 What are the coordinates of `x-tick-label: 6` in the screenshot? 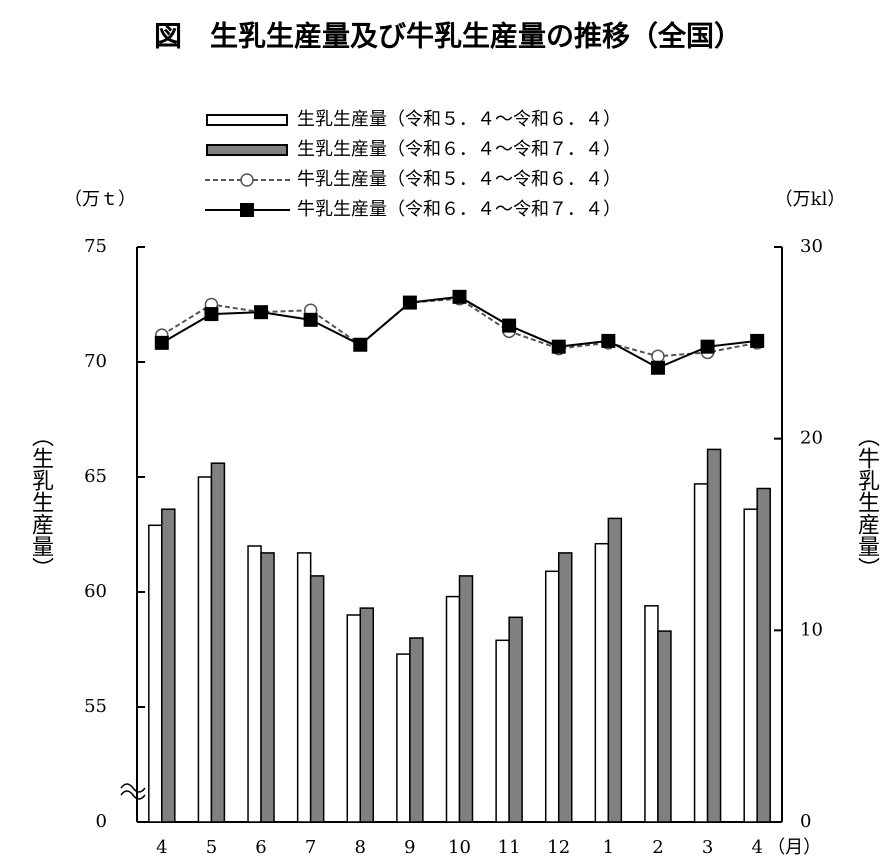 It's located at (260, 847).